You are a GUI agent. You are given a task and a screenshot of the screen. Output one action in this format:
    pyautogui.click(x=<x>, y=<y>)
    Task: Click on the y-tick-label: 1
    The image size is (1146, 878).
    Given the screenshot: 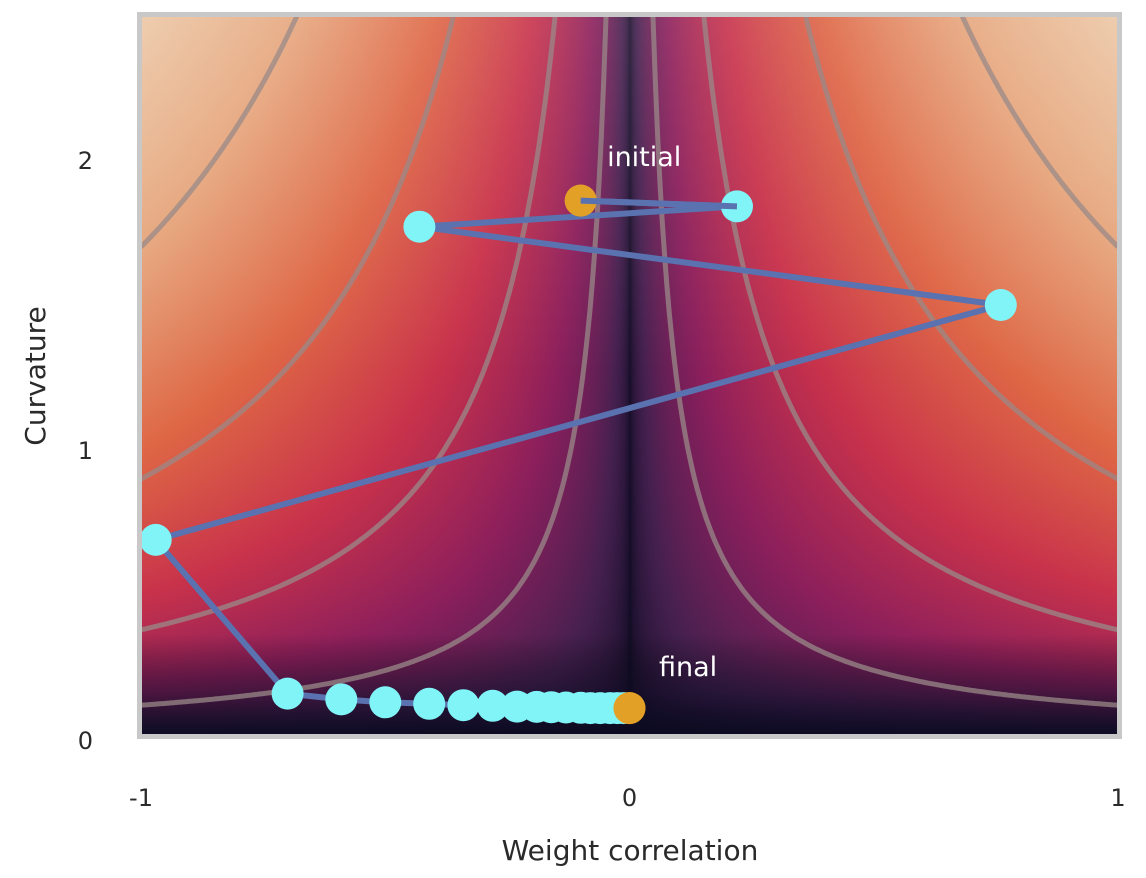 What is the action you would take?
    pyautogui.click(x=85, y=451)
    